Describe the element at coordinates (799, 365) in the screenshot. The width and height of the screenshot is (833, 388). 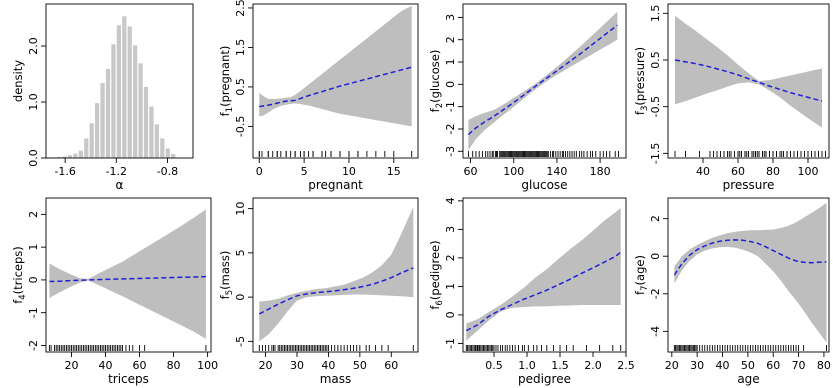
I see `x-tick-label: 70` at that location.